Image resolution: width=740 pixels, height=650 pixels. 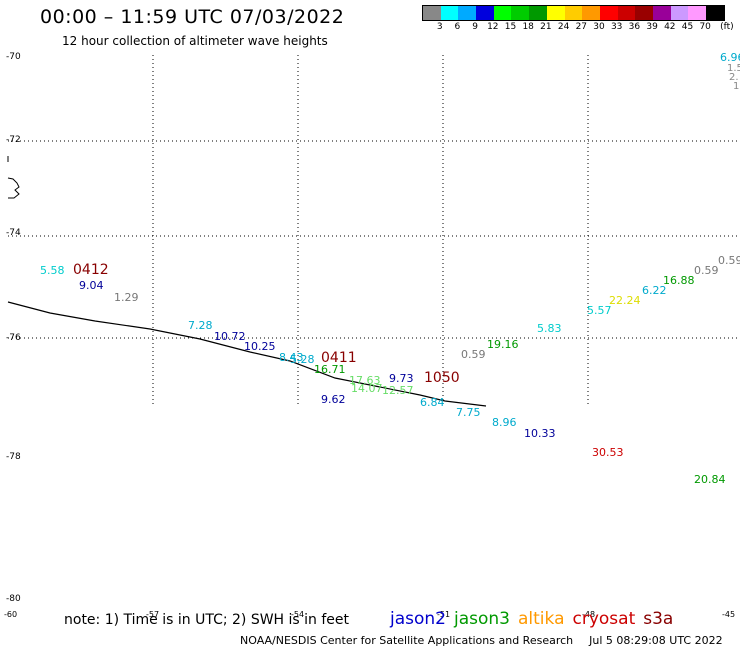 I want to click on color-scale-label: 42, so click(x=670, y=27).